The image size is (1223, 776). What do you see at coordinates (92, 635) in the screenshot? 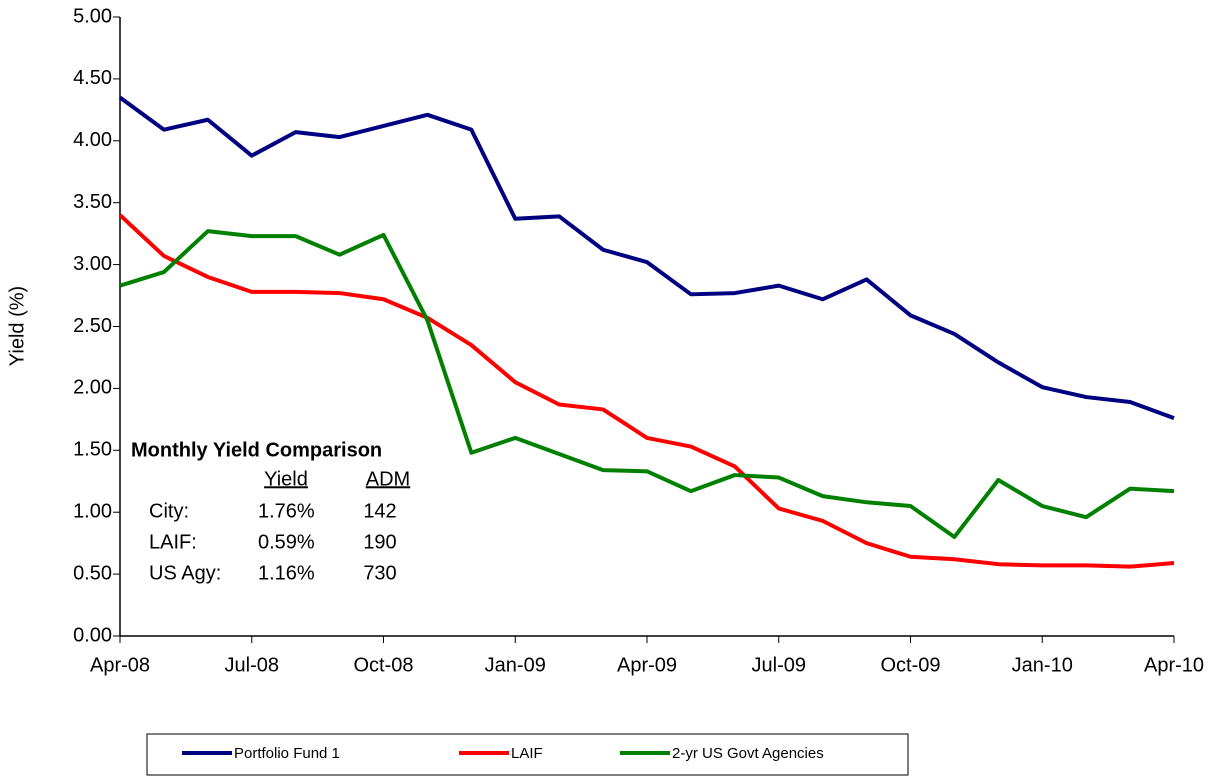
I see `y-tick-label: 0.00` at bounding box center [92, 635].